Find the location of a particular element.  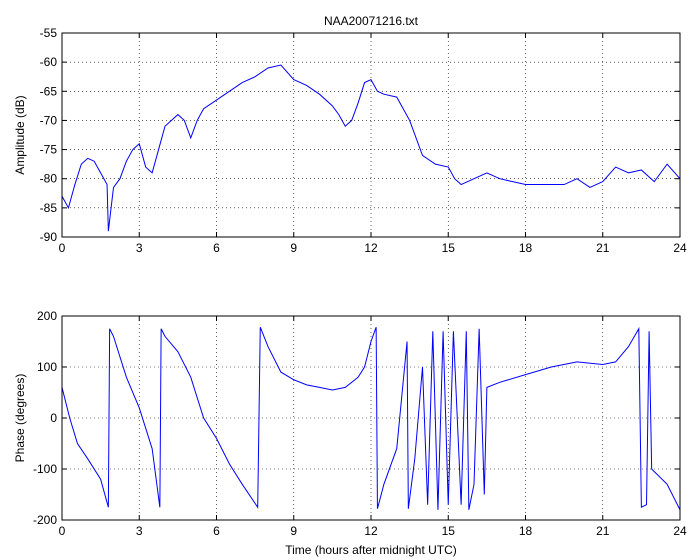

y-tick-label: -55 is located at coordinates (49, 33).